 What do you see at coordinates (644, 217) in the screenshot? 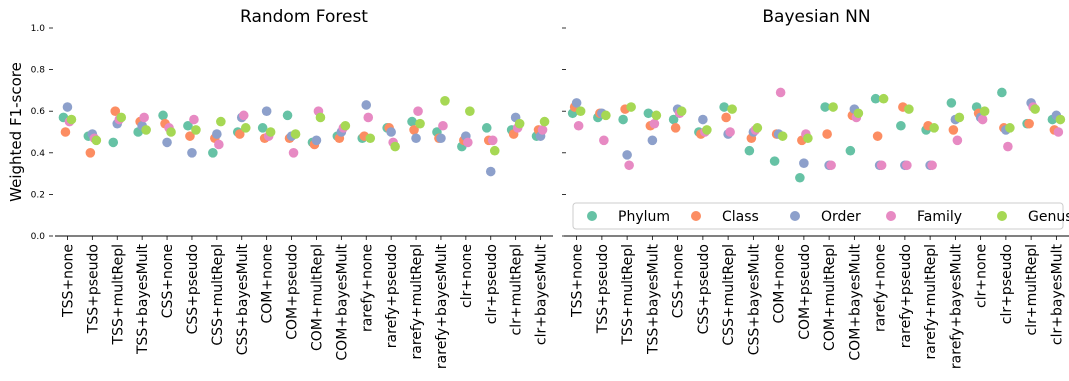
I see `legend-label-phylum: Phylum` at bounding box center [644, 217].